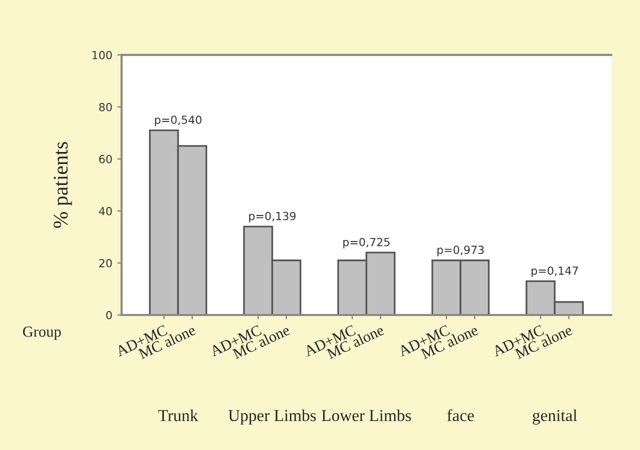 The height and width of the screenshot is (450, 640). Describe the element at coordinates (272, 417) in the screenshot. I see `x-tick-label: Upper Limbs` at that location.